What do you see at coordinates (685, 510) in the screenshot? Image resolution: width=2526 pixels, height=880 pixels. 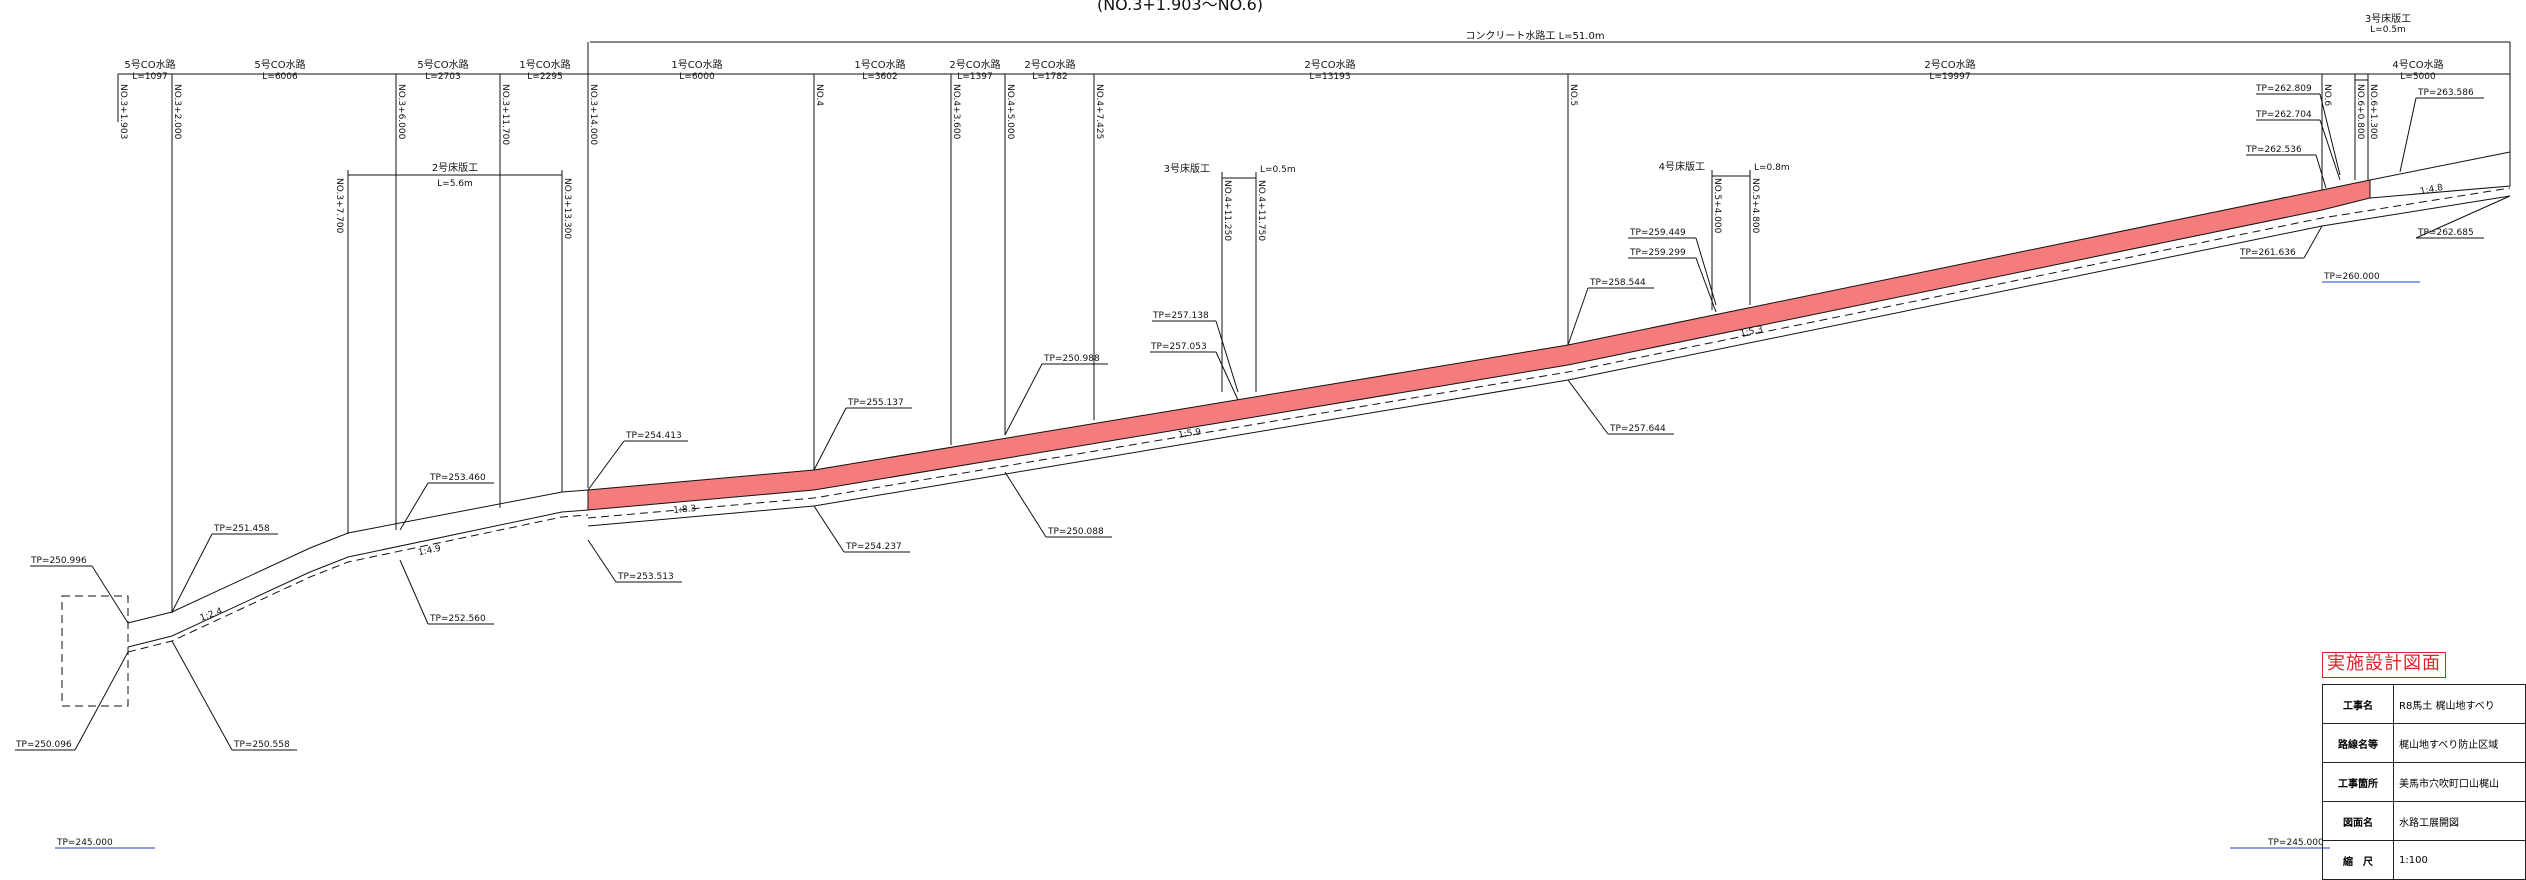 I see `slope-label-3: 1:8.3` at bounding box center [685, 510].